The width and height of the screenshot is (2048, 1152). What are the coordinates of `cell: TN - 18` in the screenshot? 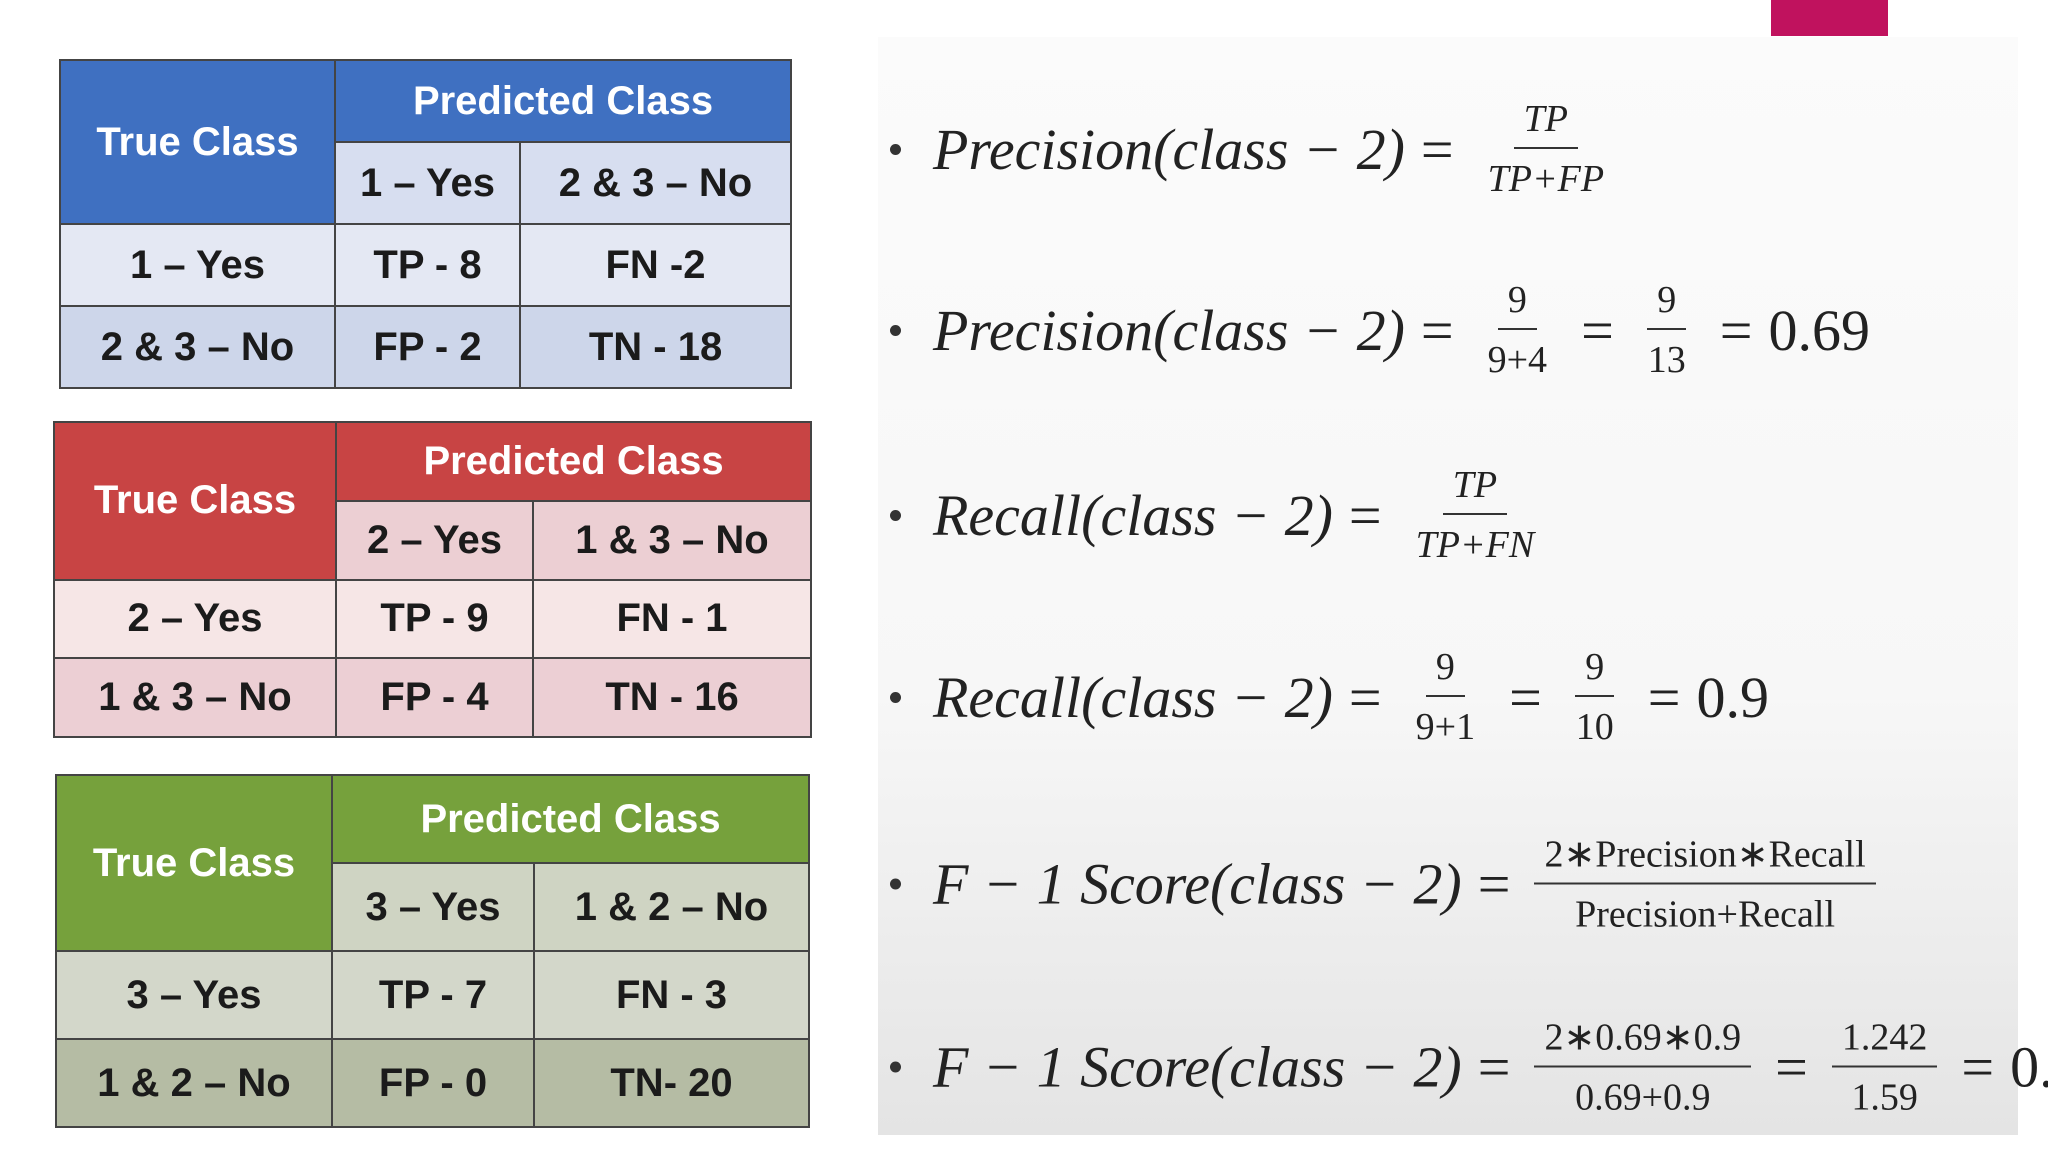 It's located at (655, 347).